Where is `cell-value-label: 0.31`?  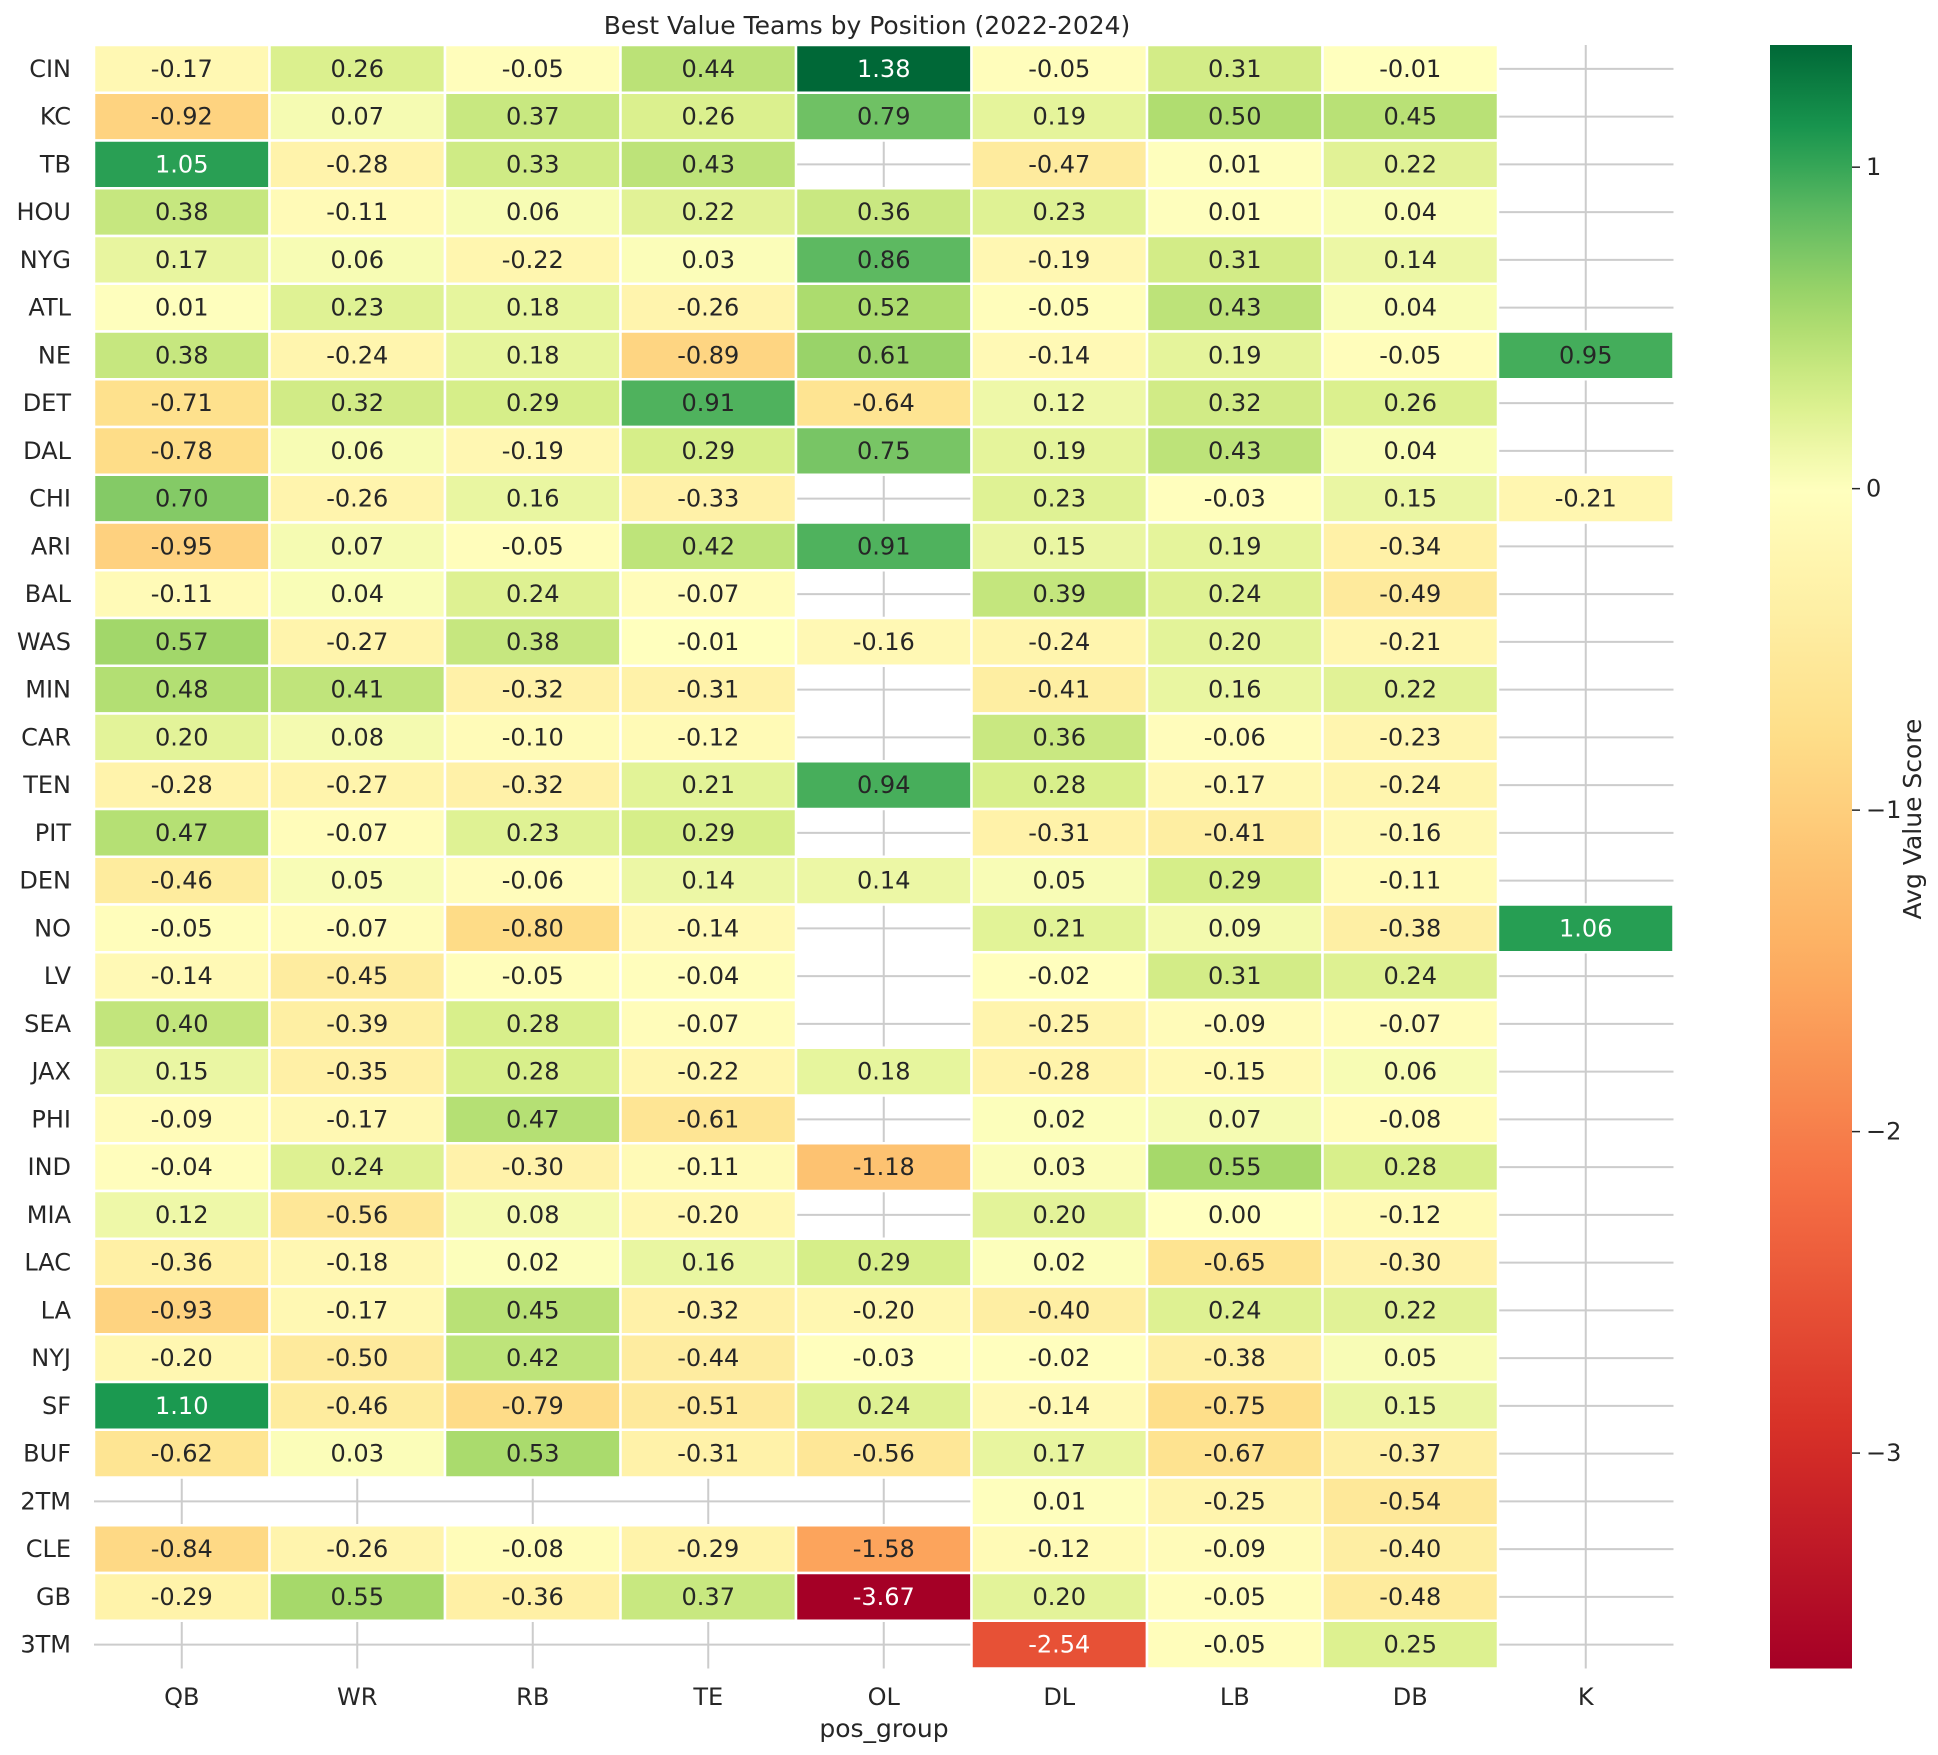 cell-value-label: 0.31 is located at coordinates (1234, 69).